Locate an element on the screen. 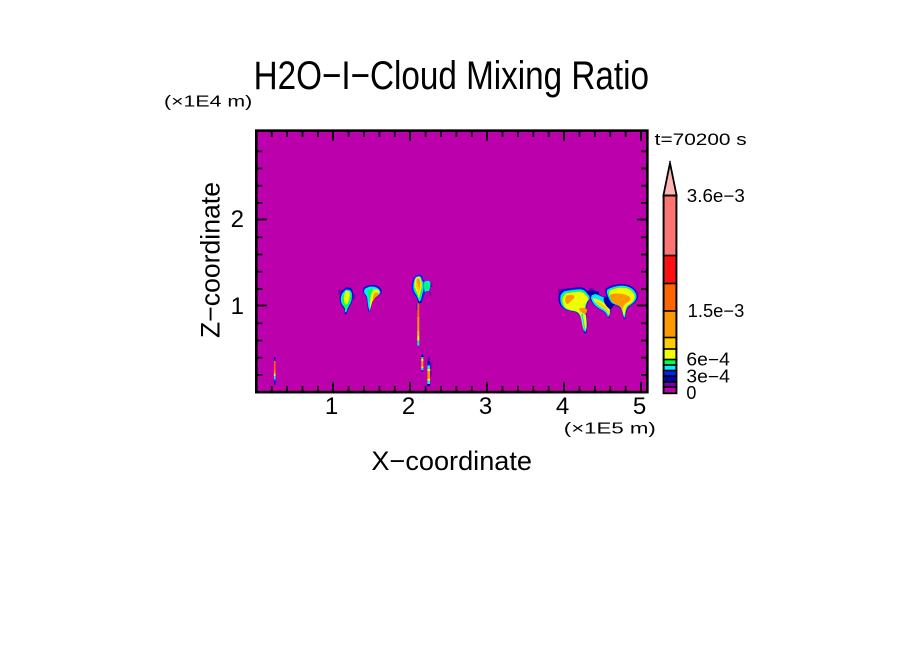 The width and height of the screenshot is (904, 654). svg-text: 0 is located at coordinates (691, 393).